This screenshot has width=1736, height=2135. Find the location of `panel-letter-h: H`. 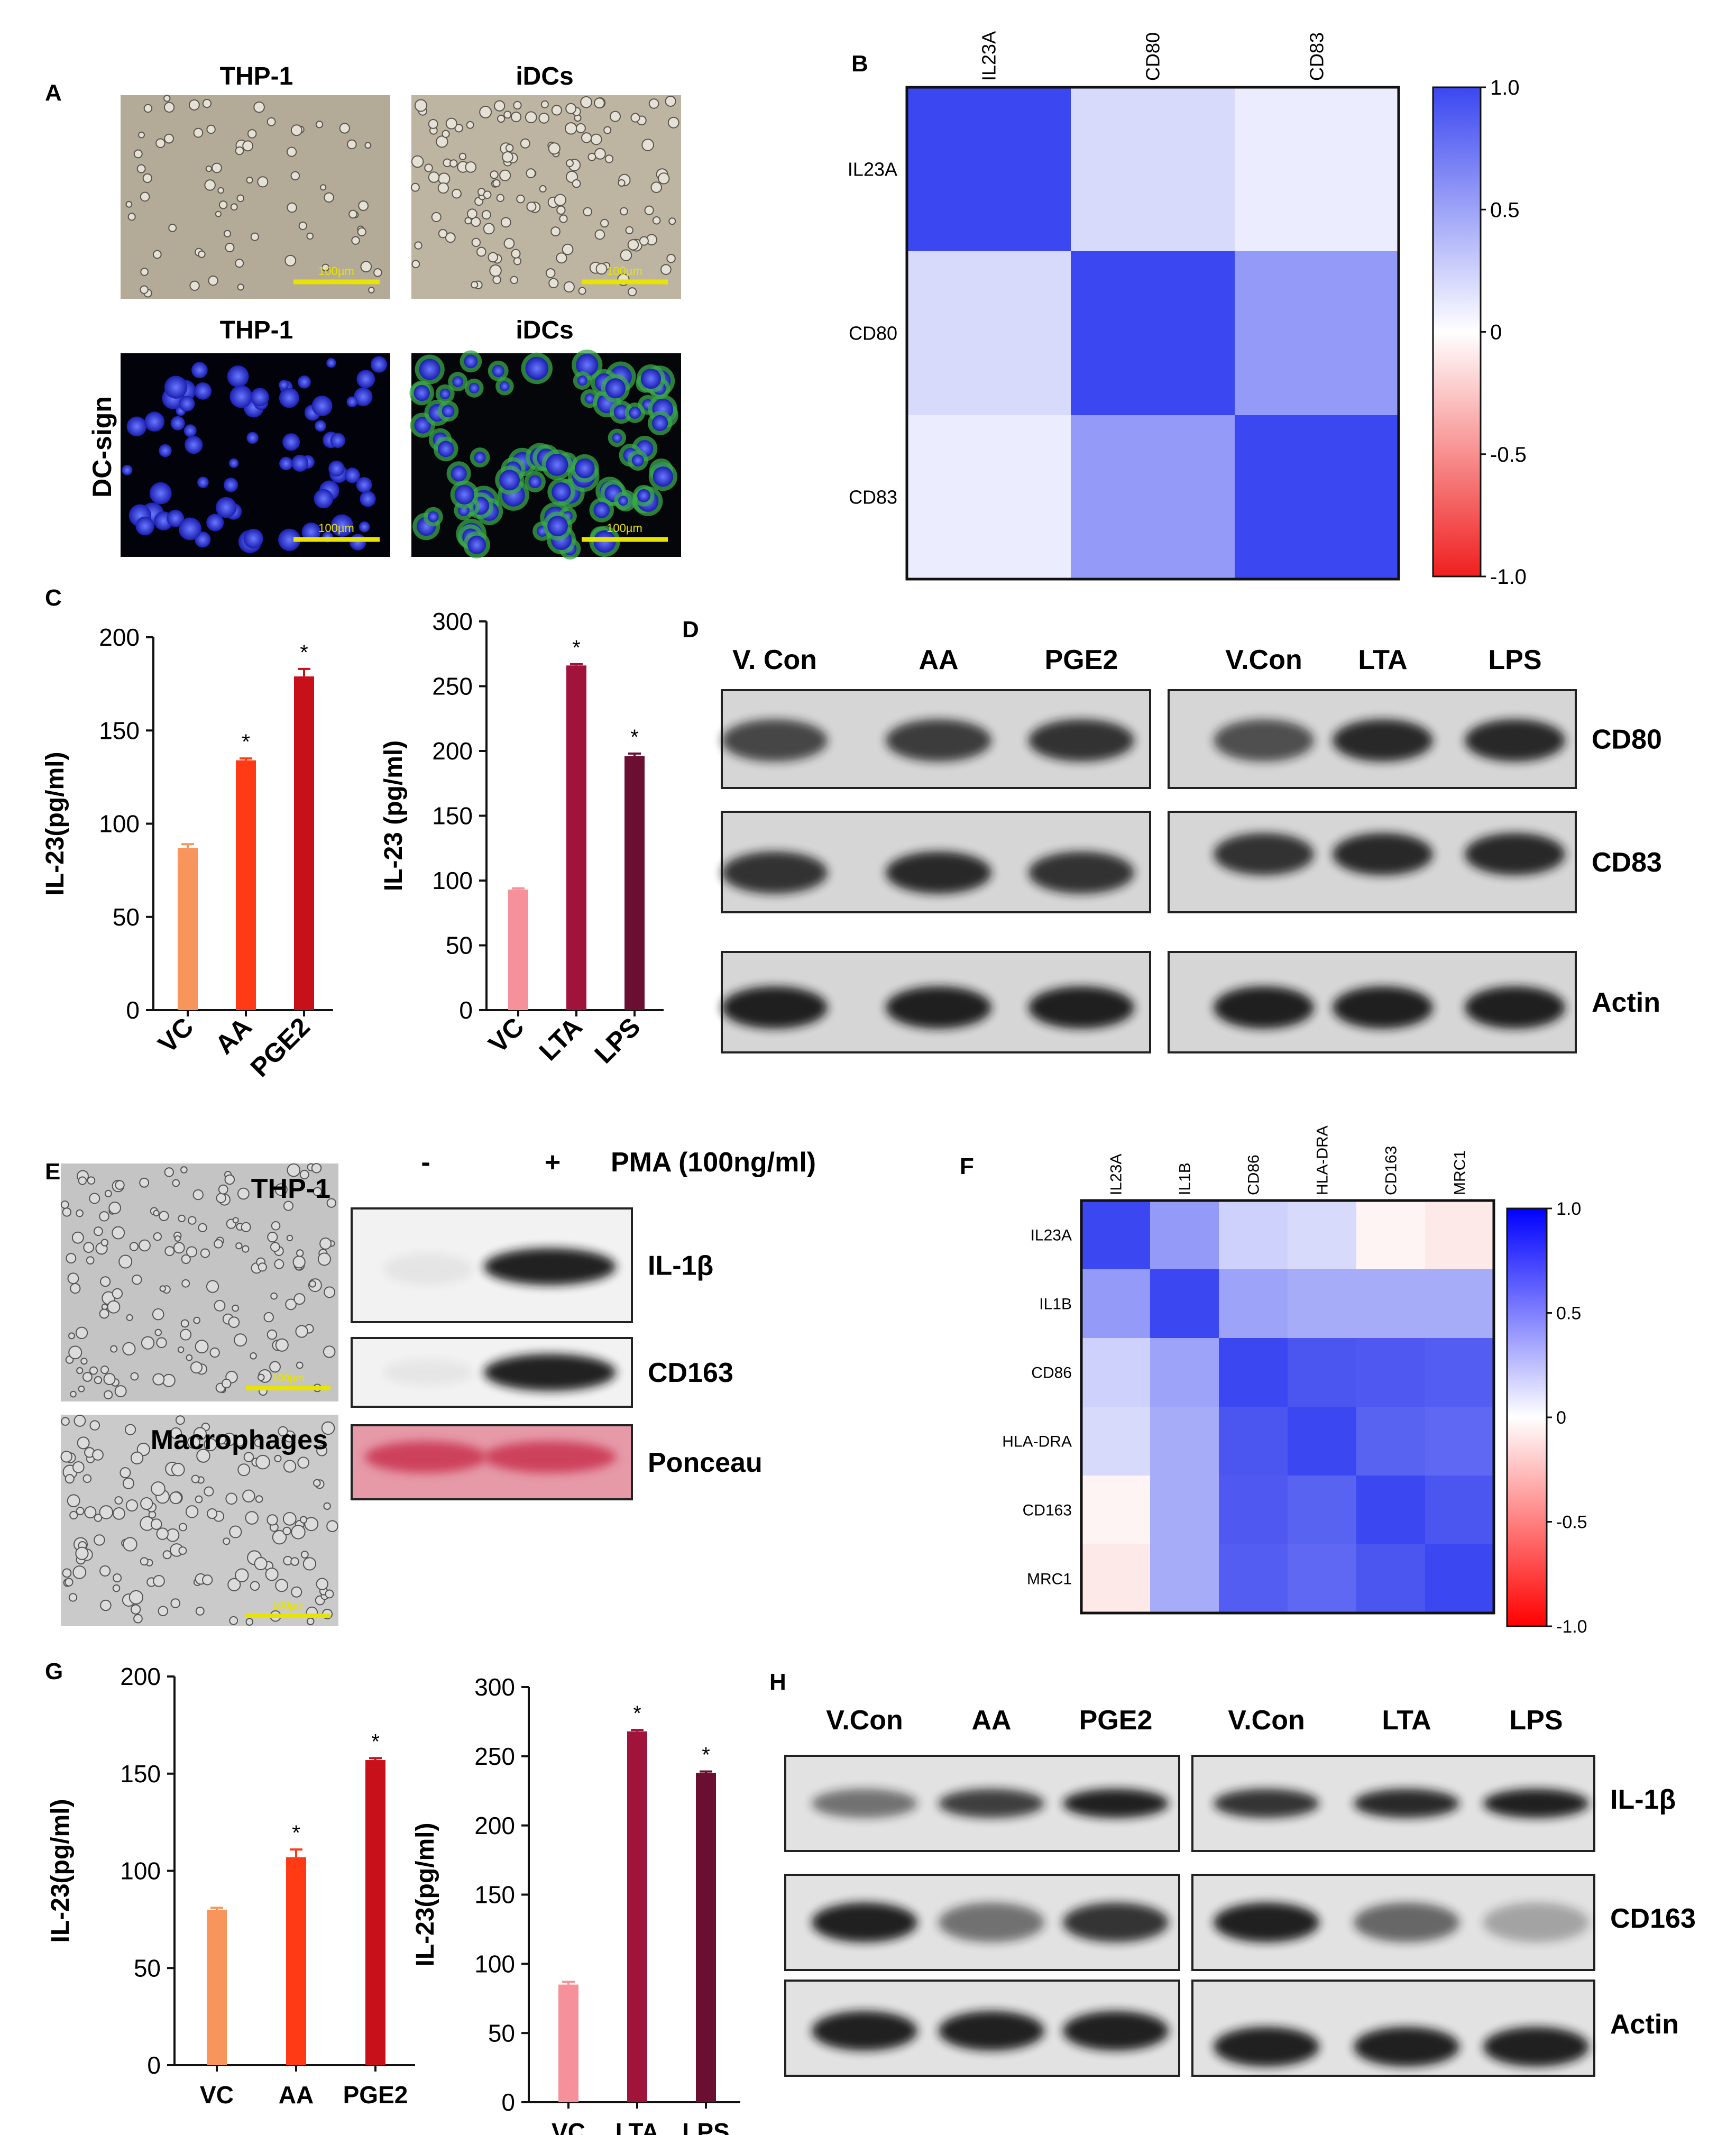

panel-letter-h: H is located at coordinates (777, 1682).